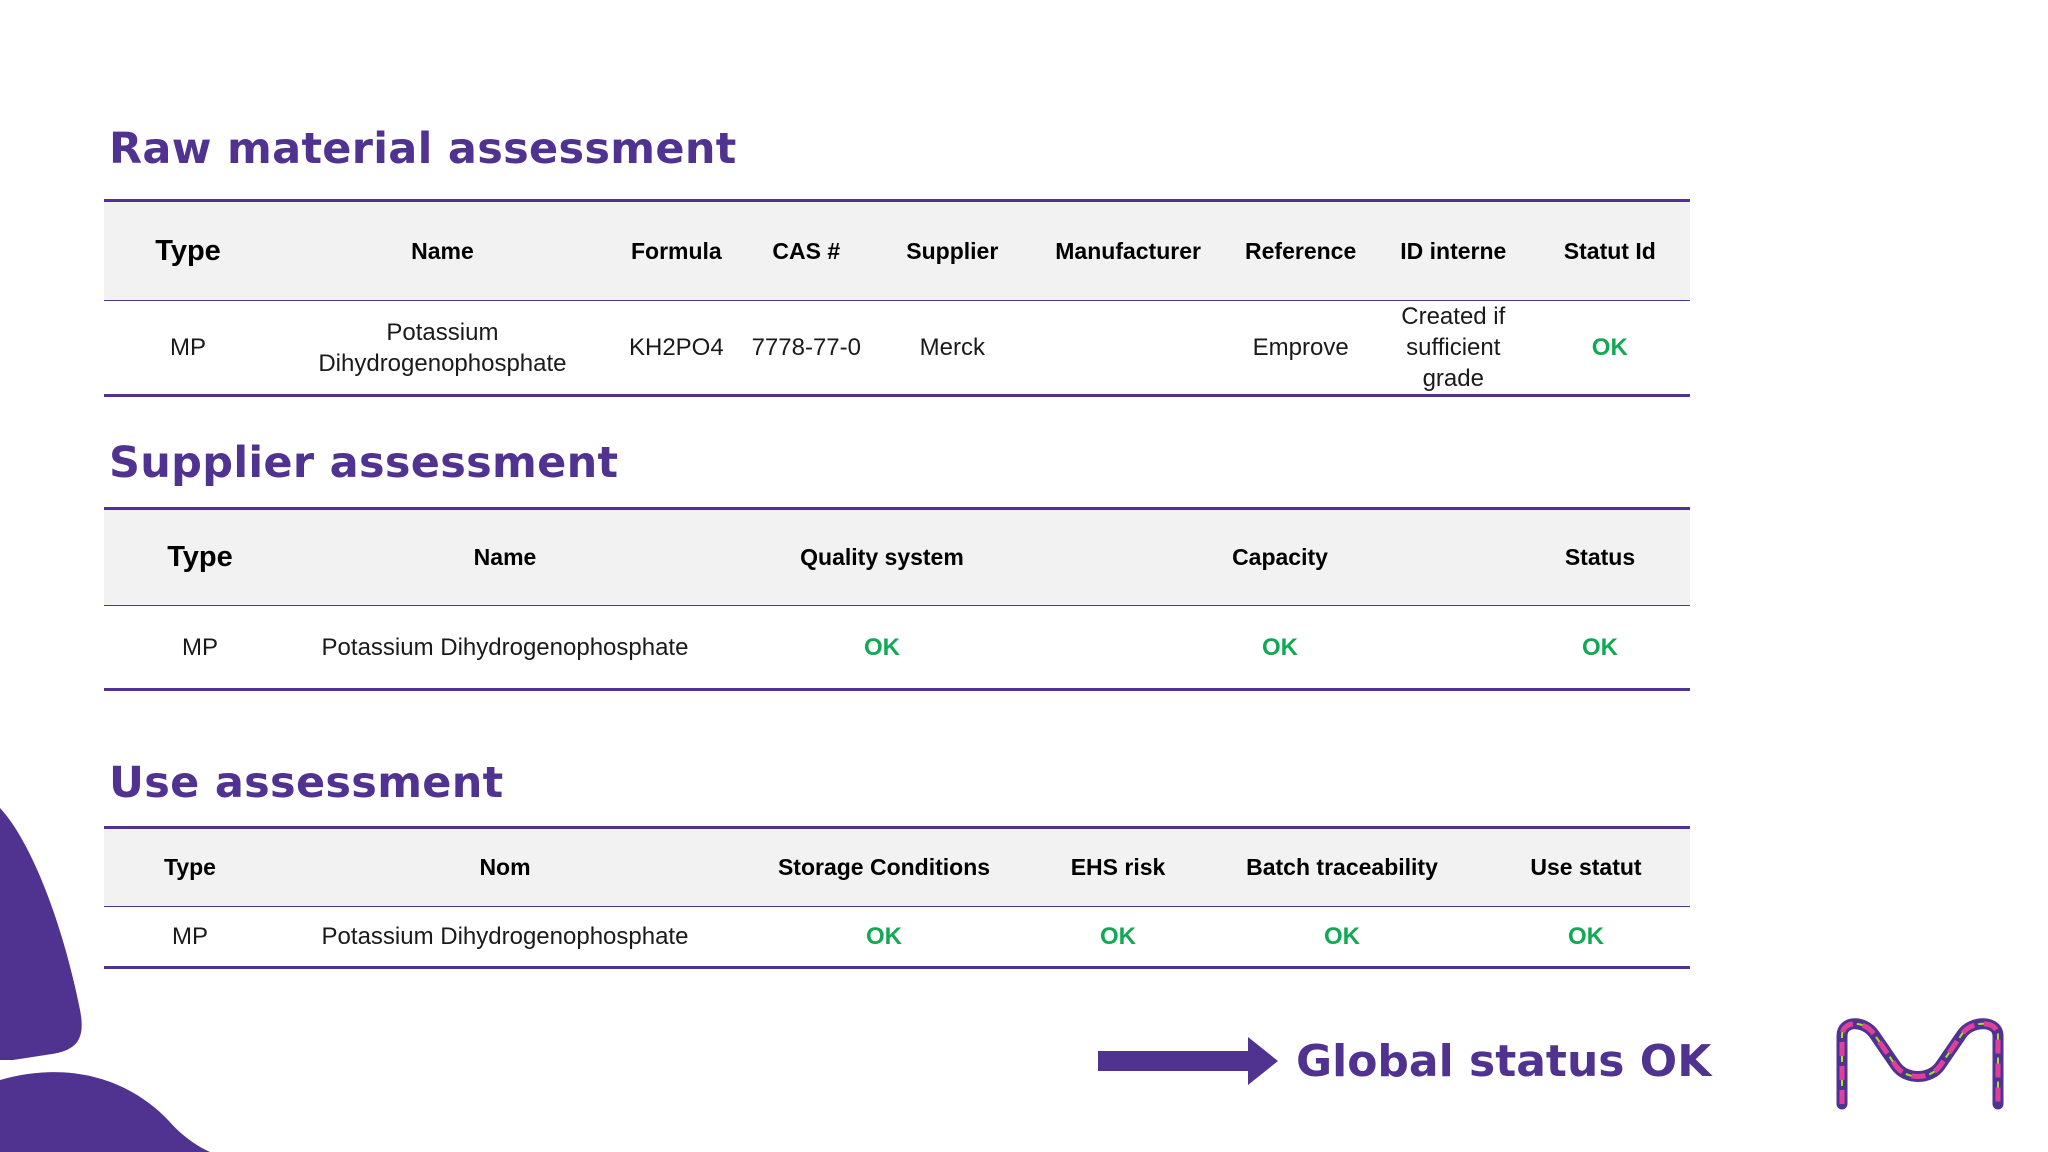 The width and height of the screenshot is (2048, 1152). I want to click on cell-formula: KH2PO4, so click(676, 347).